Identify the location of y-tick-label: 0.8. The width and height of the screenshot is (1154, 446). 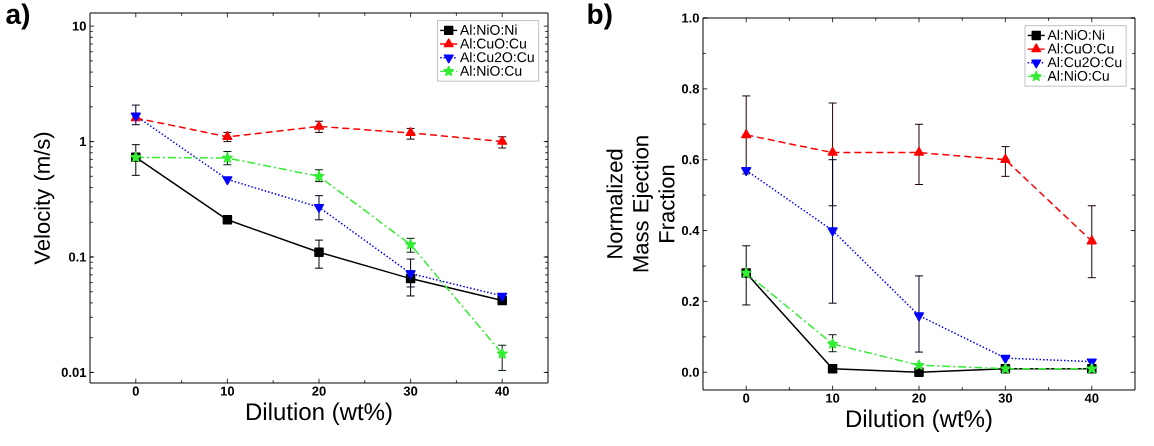
(690, 89).